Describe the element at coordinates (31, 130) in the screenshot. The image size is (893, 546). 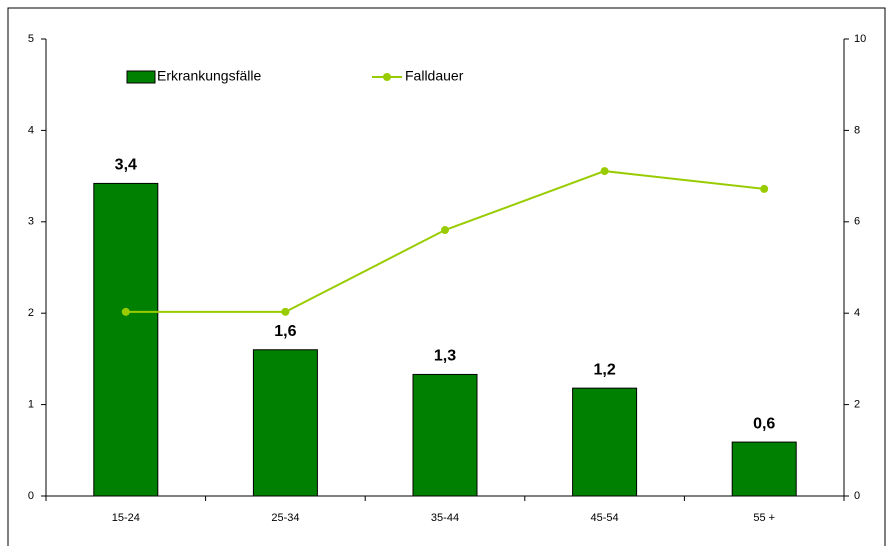
I see `y-tick-label: 4` at that location.